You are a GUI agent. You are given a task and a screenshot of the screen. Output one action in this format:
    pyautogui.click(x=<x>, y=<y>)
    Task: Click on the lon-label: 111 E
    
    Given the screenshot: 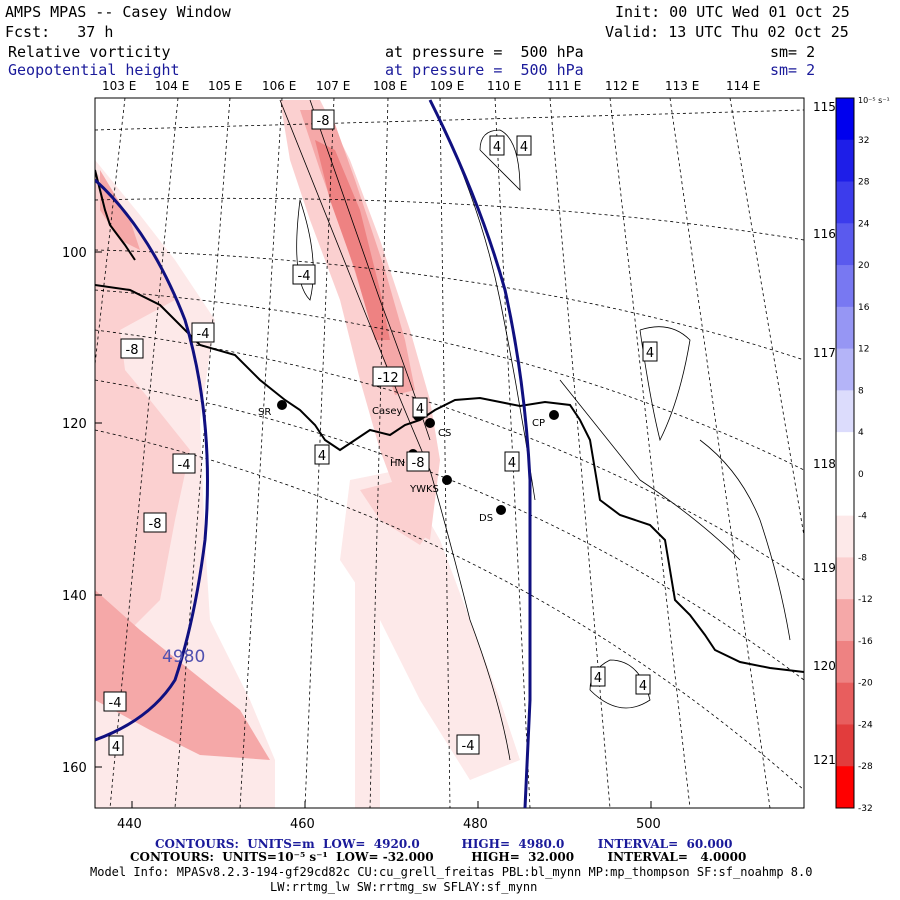 What is the action you would take?
    pyautogui.click(x=564, y=86)
    